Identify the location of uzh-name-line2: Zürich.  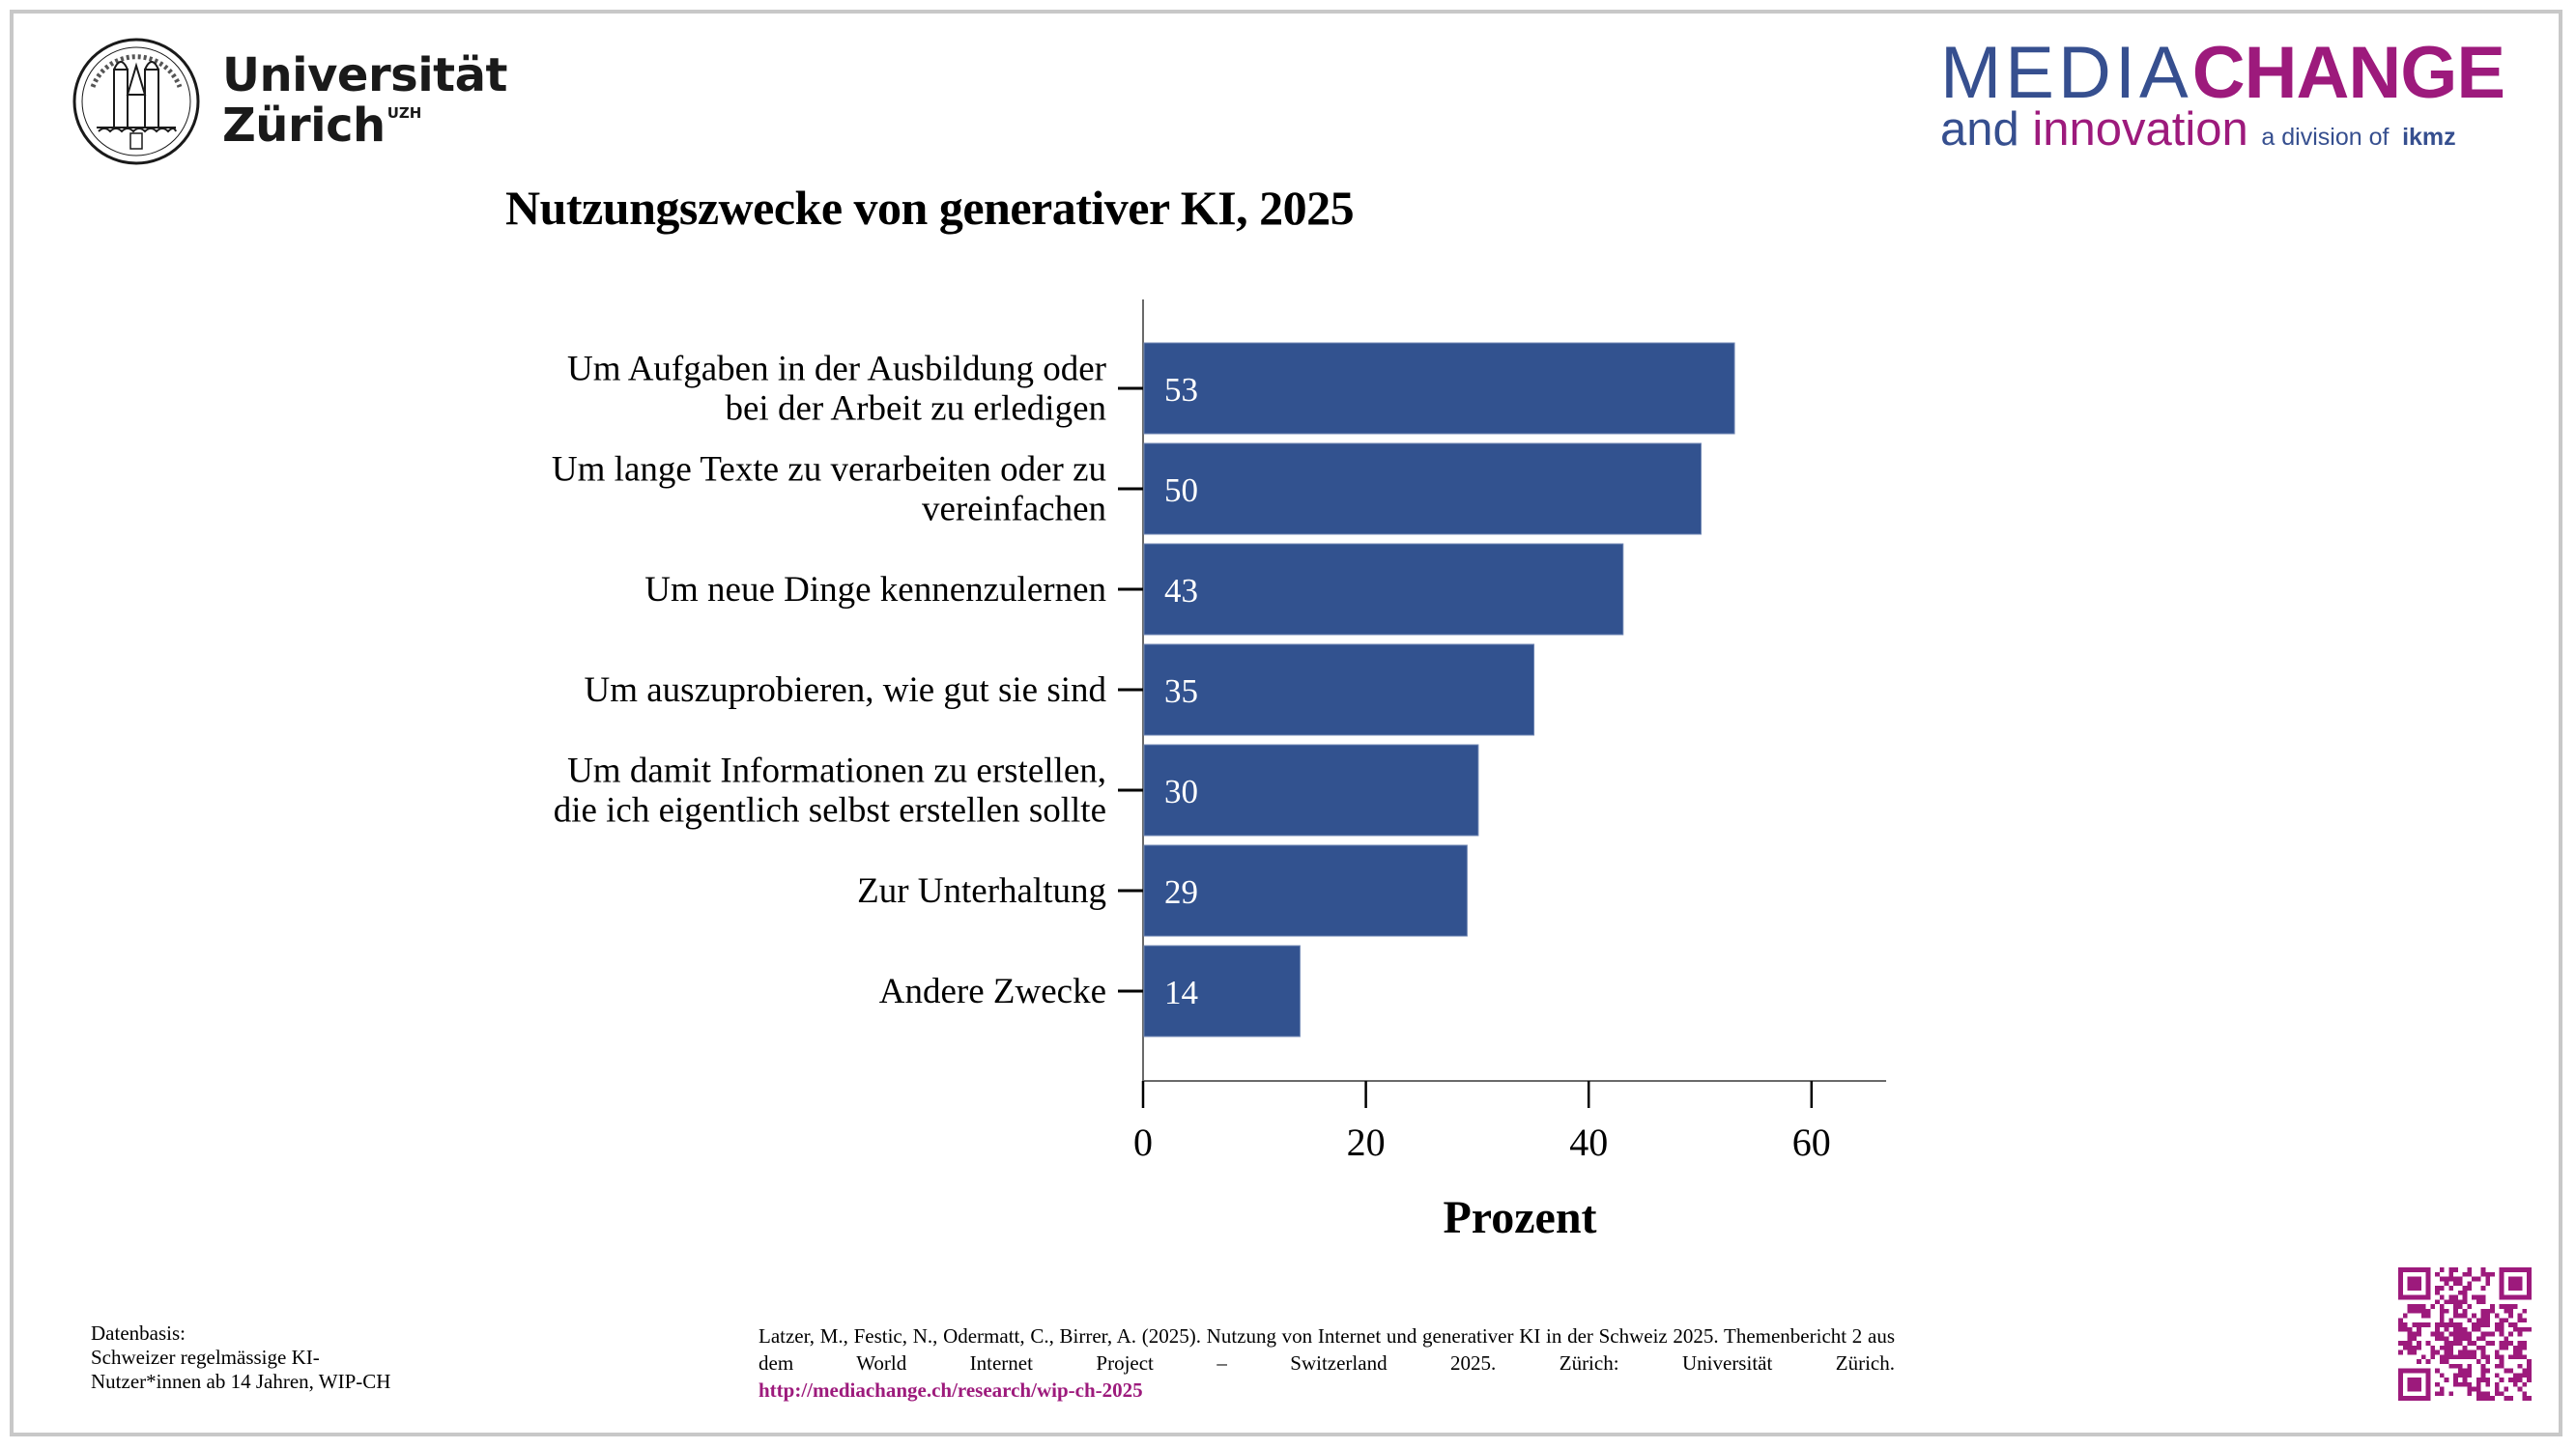
(304, 126).